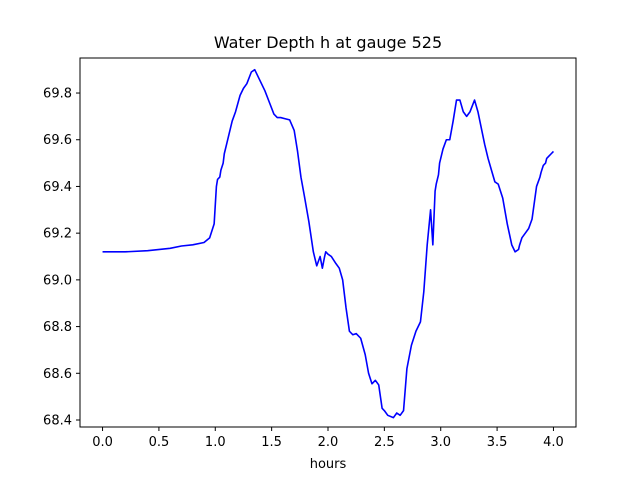 The width and height of the screenshot is (640, 480). What do you see at coordinates (328, 442) in the screenshot?
I see `x-tick-label: 2.0` at bounding box center [328, 442].